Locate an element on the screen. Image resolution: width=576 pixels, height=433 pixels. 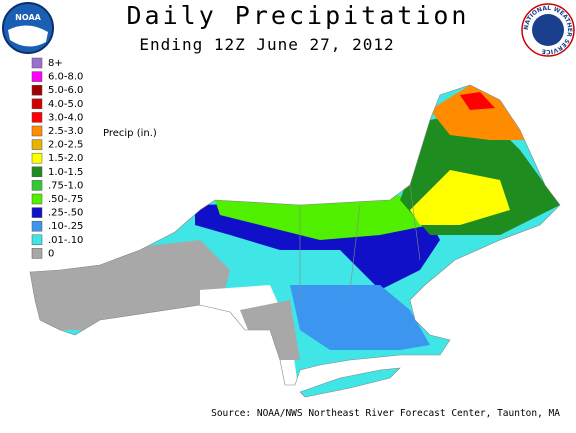
legend-label: 1.0-1.5 is located at coordinates (65, 172).